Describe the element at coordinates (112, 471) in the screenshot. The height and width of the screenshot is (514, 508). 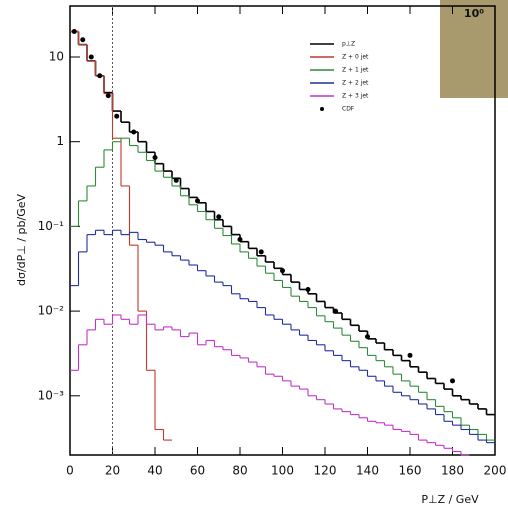
I see `x-tick-label: 20` at that location.